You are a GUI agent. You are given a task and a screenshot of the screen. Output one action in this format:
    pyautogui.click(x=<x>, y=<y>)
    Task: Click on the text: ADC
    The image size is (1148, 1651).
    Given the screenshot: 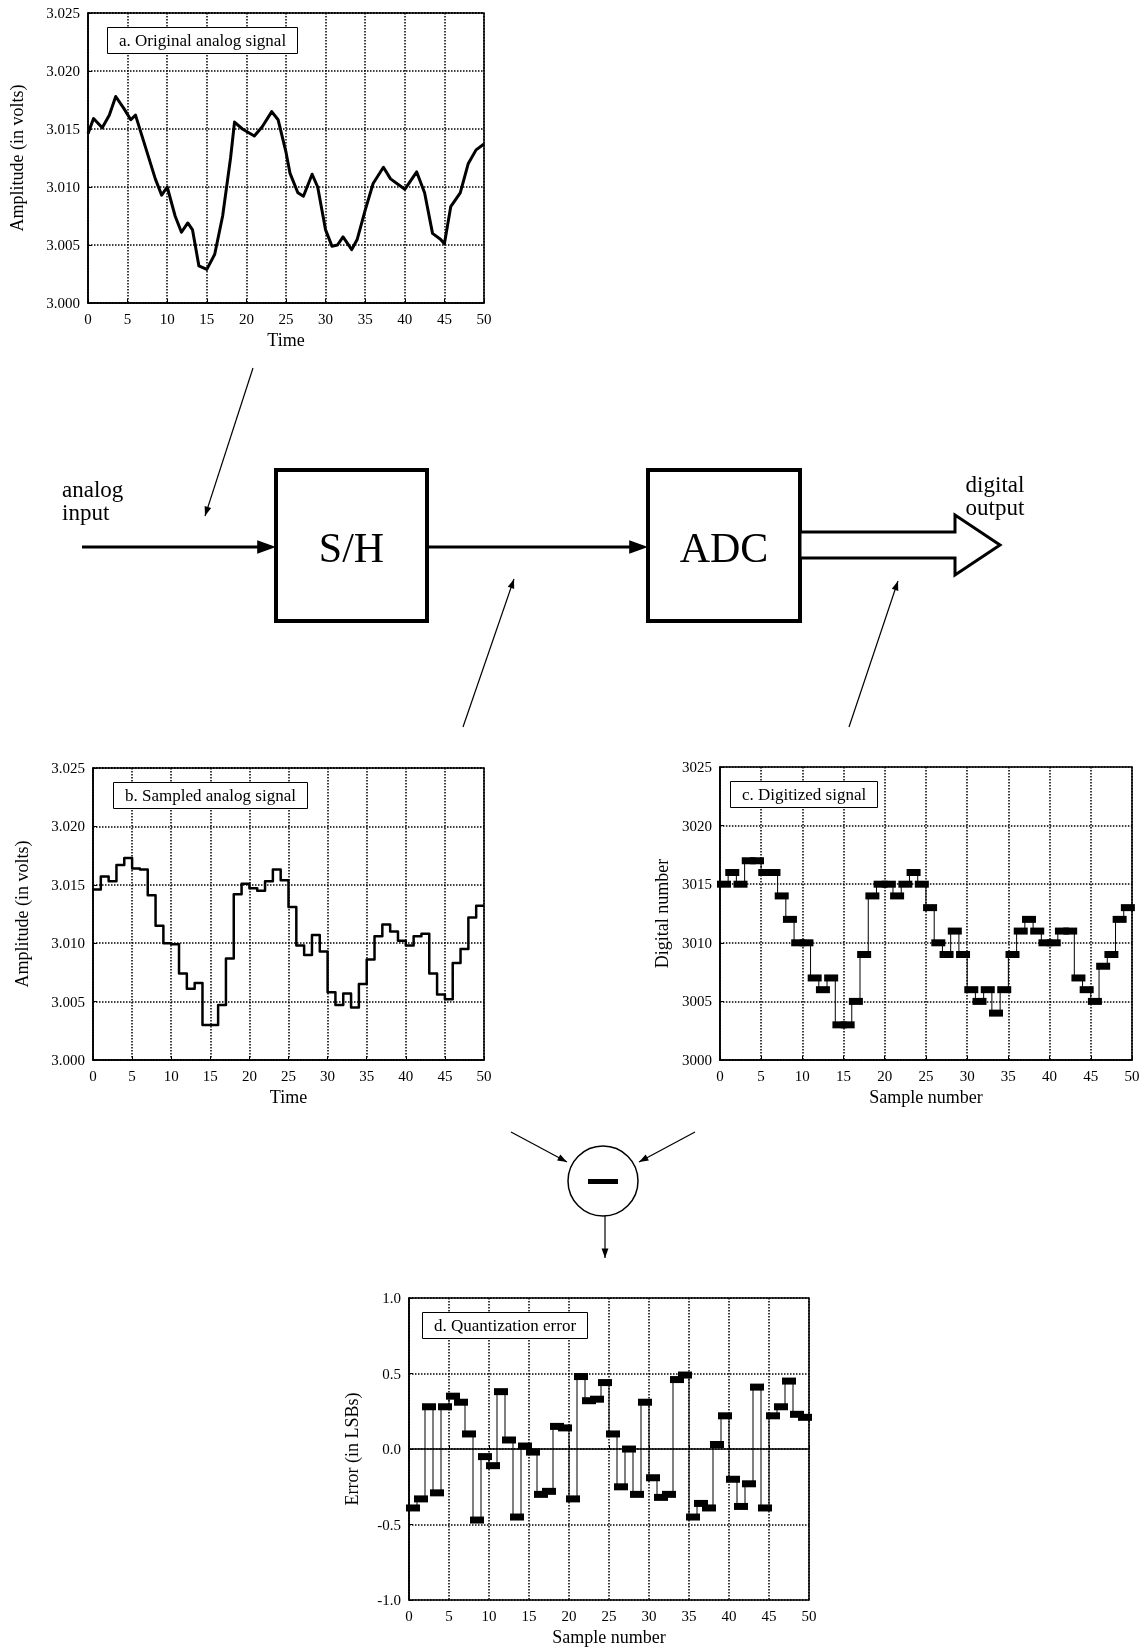 What is the action you would take?
    pyautogui.click(x=724, y=548)
    